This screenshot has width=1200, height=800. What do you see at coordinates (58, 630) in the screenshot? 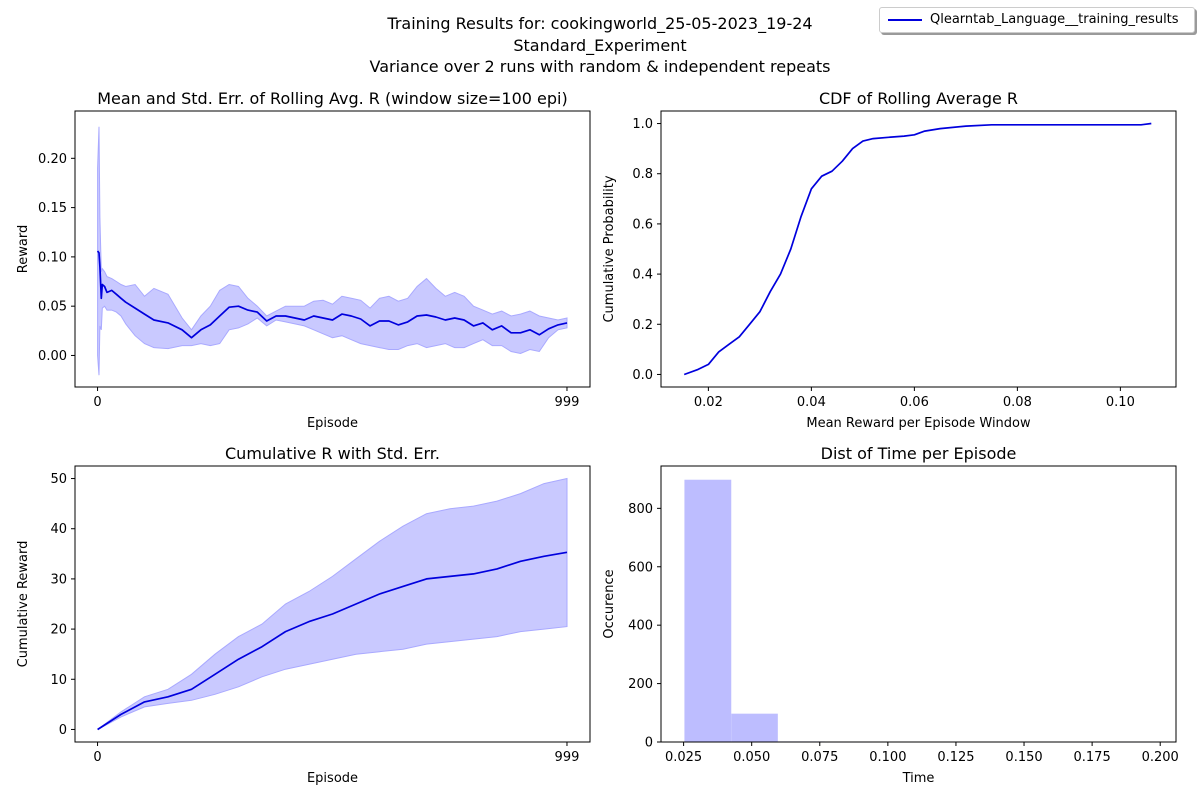
I see `y-tick-label: 20` at bounding box center [58, 630].